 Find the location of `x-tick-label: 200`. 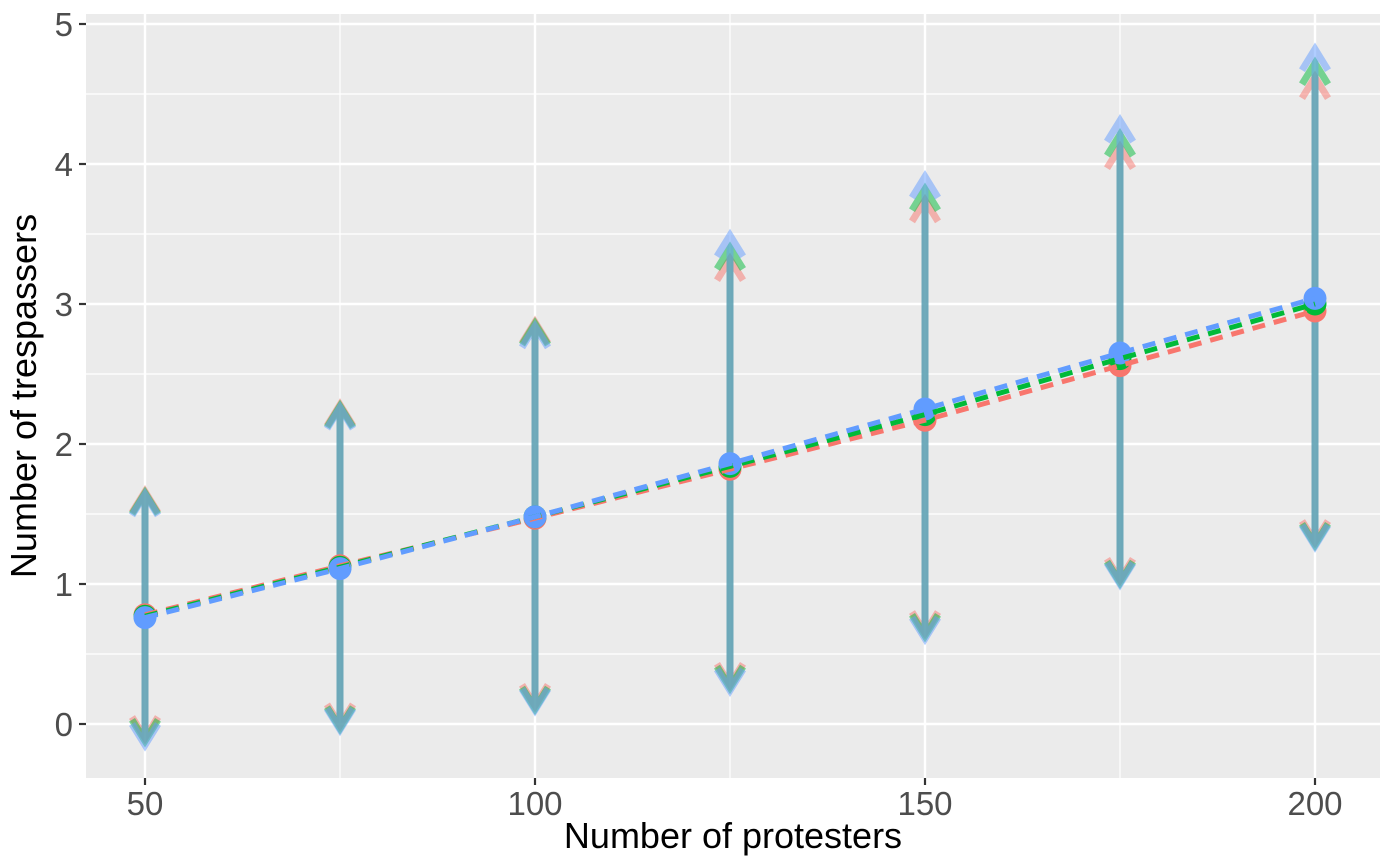

x-tick-label: 200 is located at coordinates (1314, 803).